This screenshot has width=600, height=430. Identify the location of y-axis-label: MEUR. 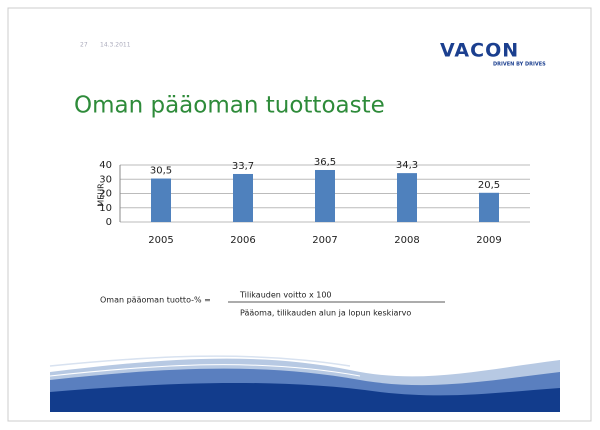
(101, 195).